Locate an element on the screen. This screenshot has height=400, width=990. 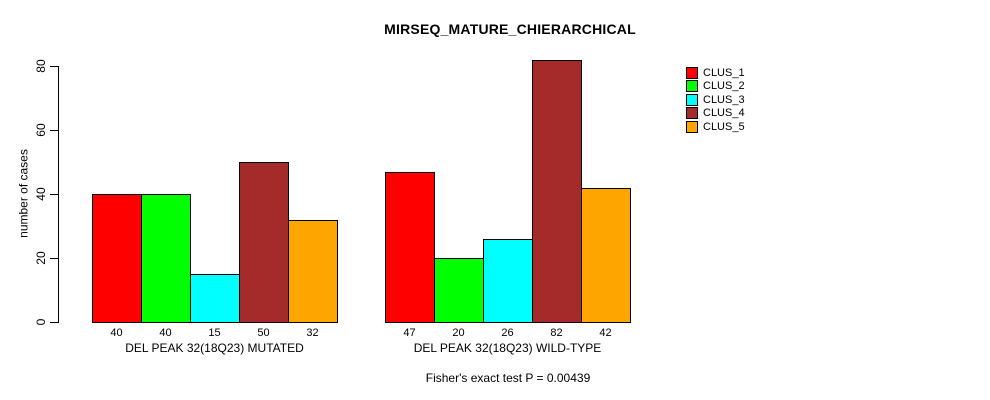
bar-clus_1-group2 is located at coordinates (410, 247).